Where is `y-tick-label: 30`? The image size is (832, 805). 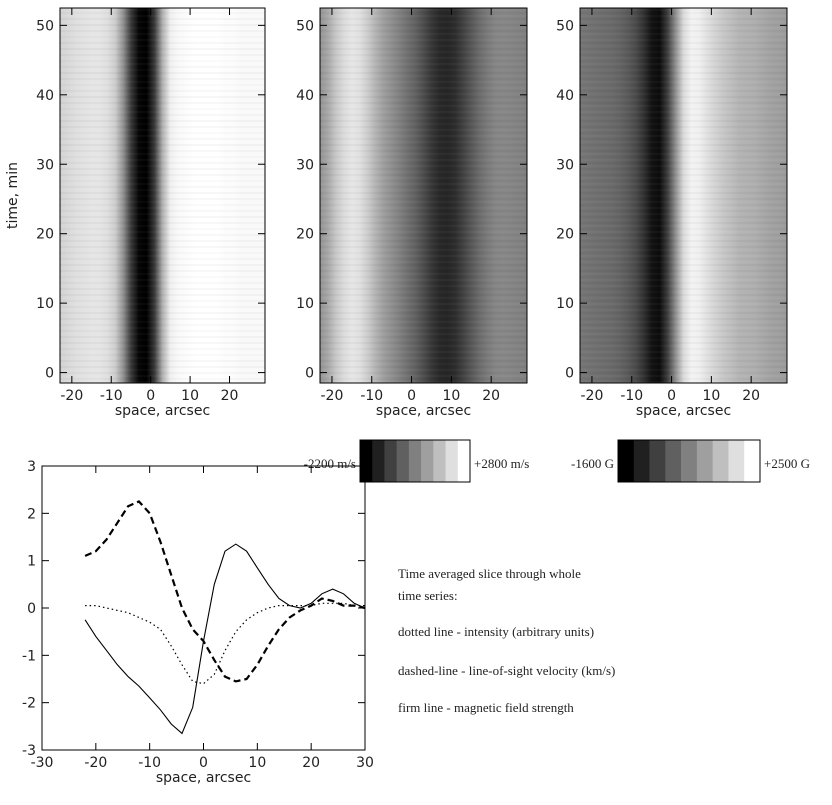 y-tick-label: 30 is located at coordinates (565, 165).